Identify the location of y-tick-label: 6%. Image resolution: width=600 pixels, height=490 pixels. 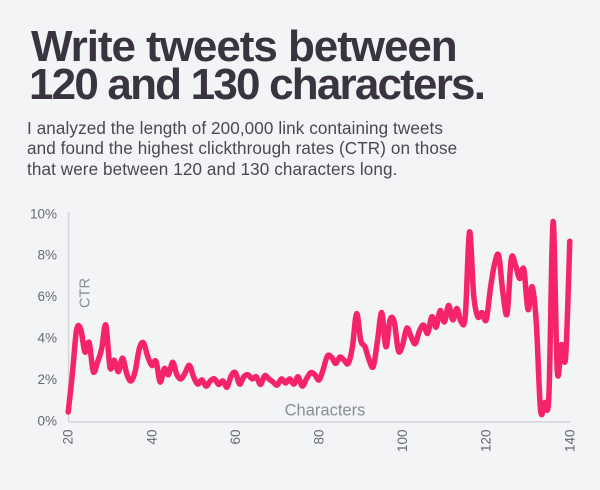
(47, 296).